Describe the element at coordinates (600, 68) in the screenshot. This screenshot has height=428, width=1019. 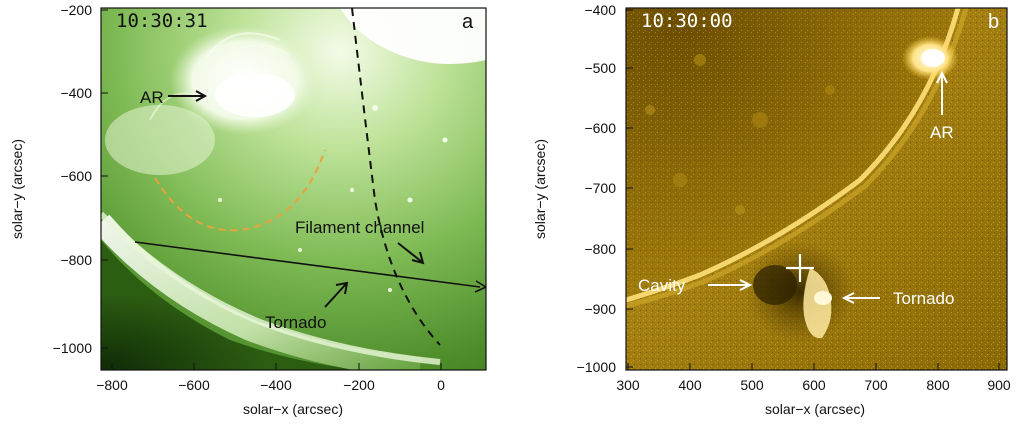
I see `panel-b-ytick: −500` at that location.